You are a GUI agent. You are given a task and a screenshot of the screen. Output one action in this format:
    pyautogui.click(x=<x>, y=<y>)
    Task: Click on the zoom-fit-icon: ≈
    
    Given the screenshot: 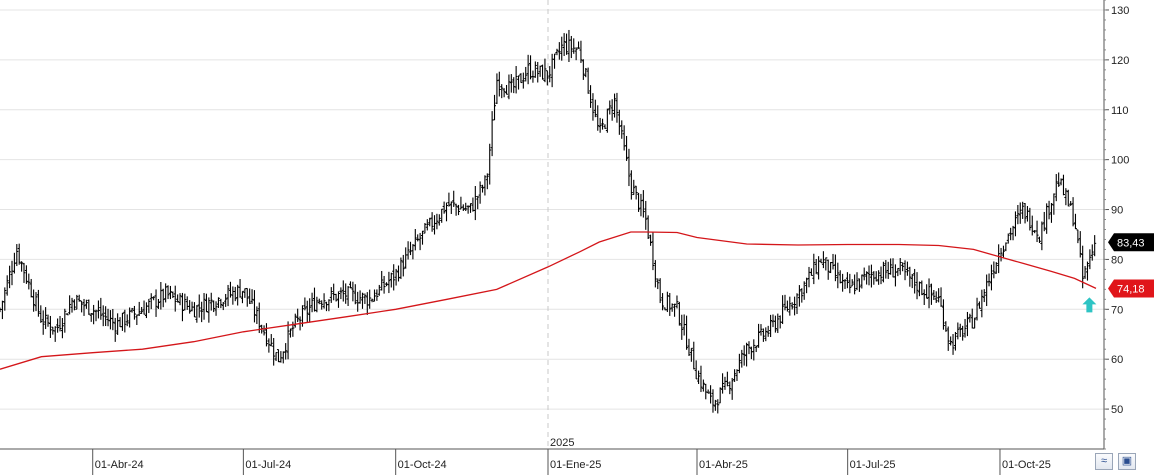 What is the action you would take?
    pyautogui.click(x=1104, y=461)
    